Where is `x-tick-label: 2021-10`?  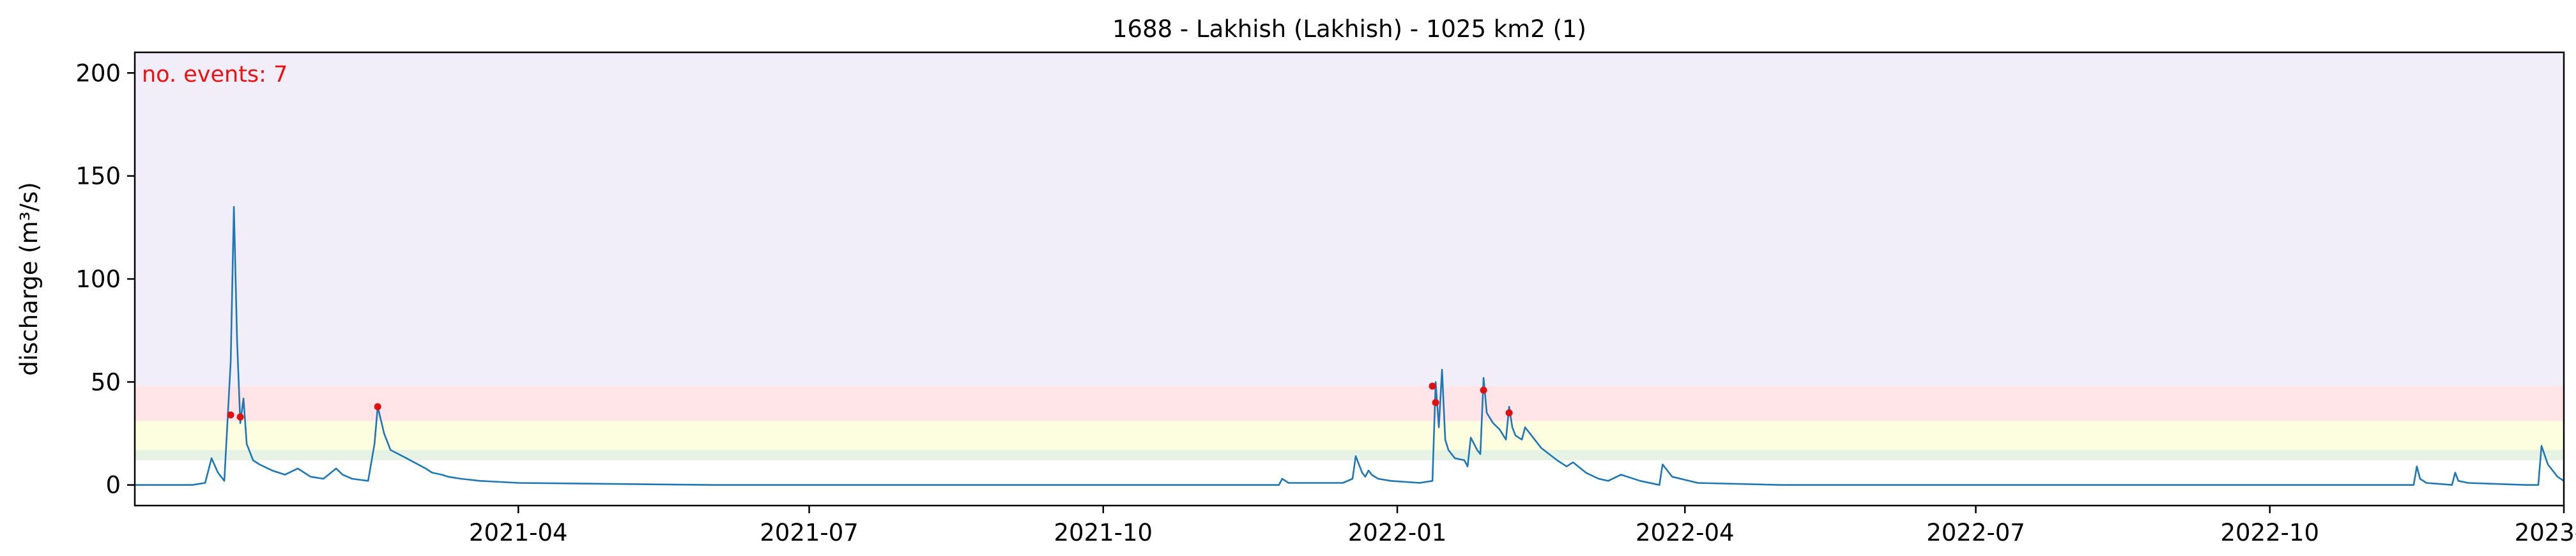 x-tick-label: 2021-10 is located at coordinates (1103, 532).